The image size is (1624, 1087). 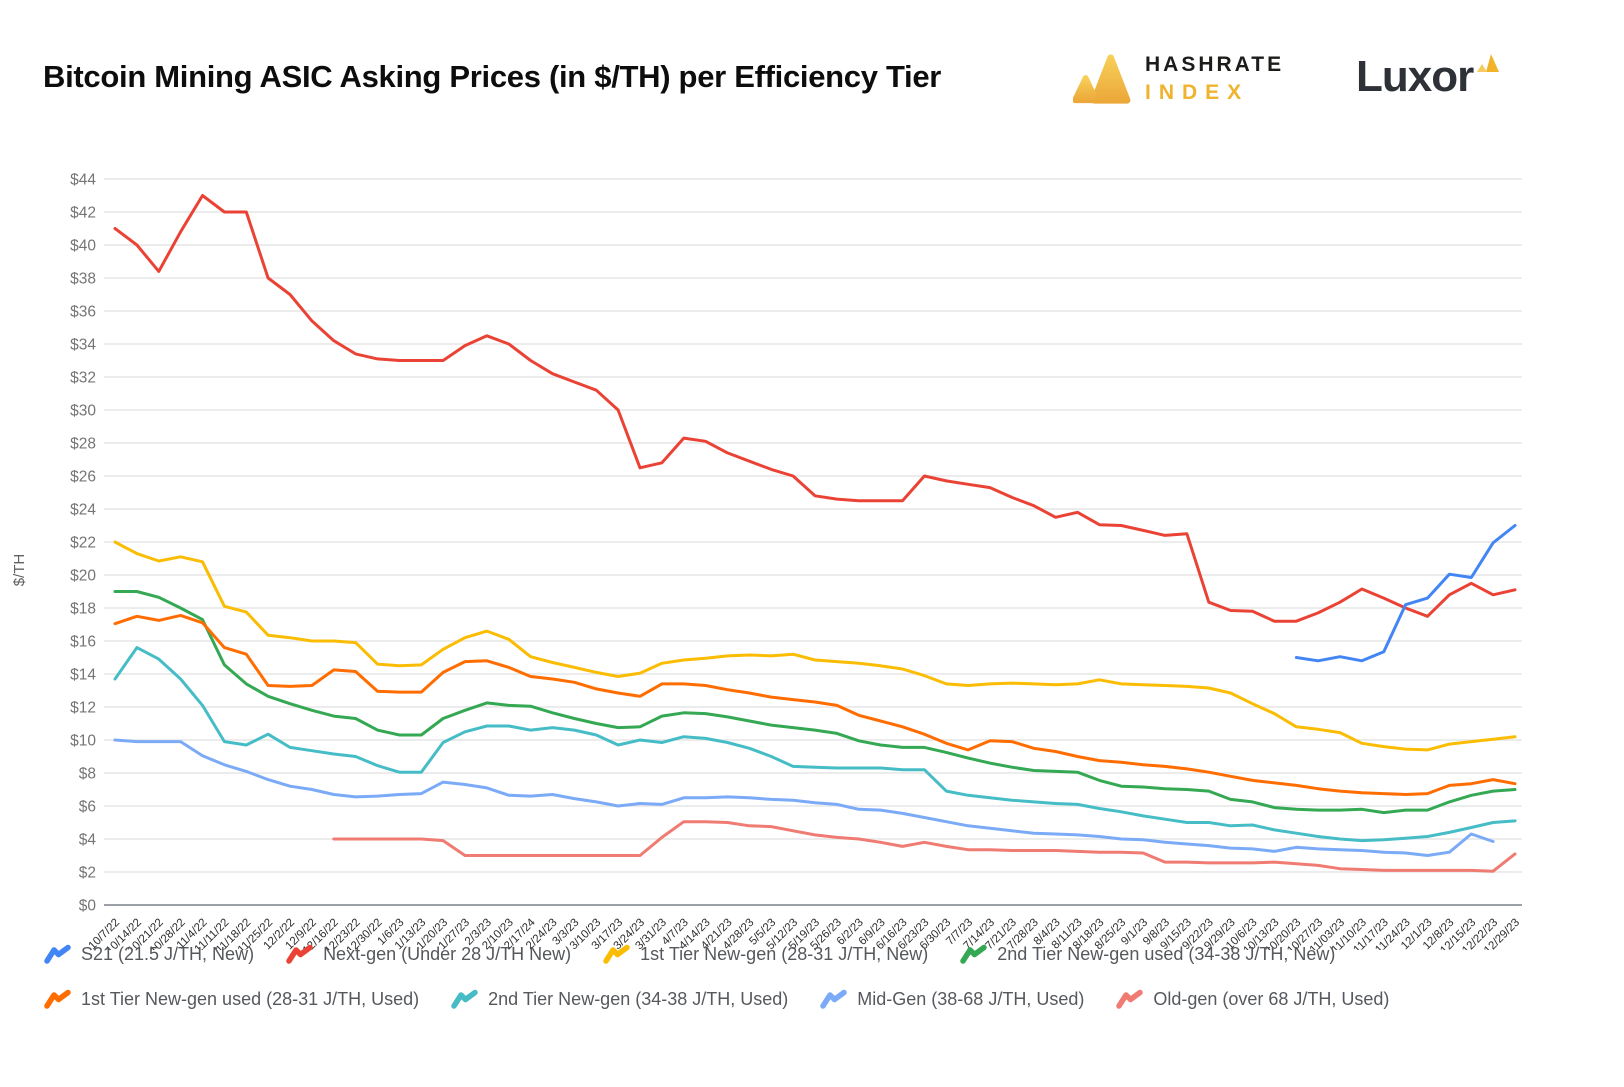 I want to click on legend-item-2nd-tier-new-gen-used: 2nd Tier New-gen (34-38 J/TH, Used), so click(x=619, y=999).